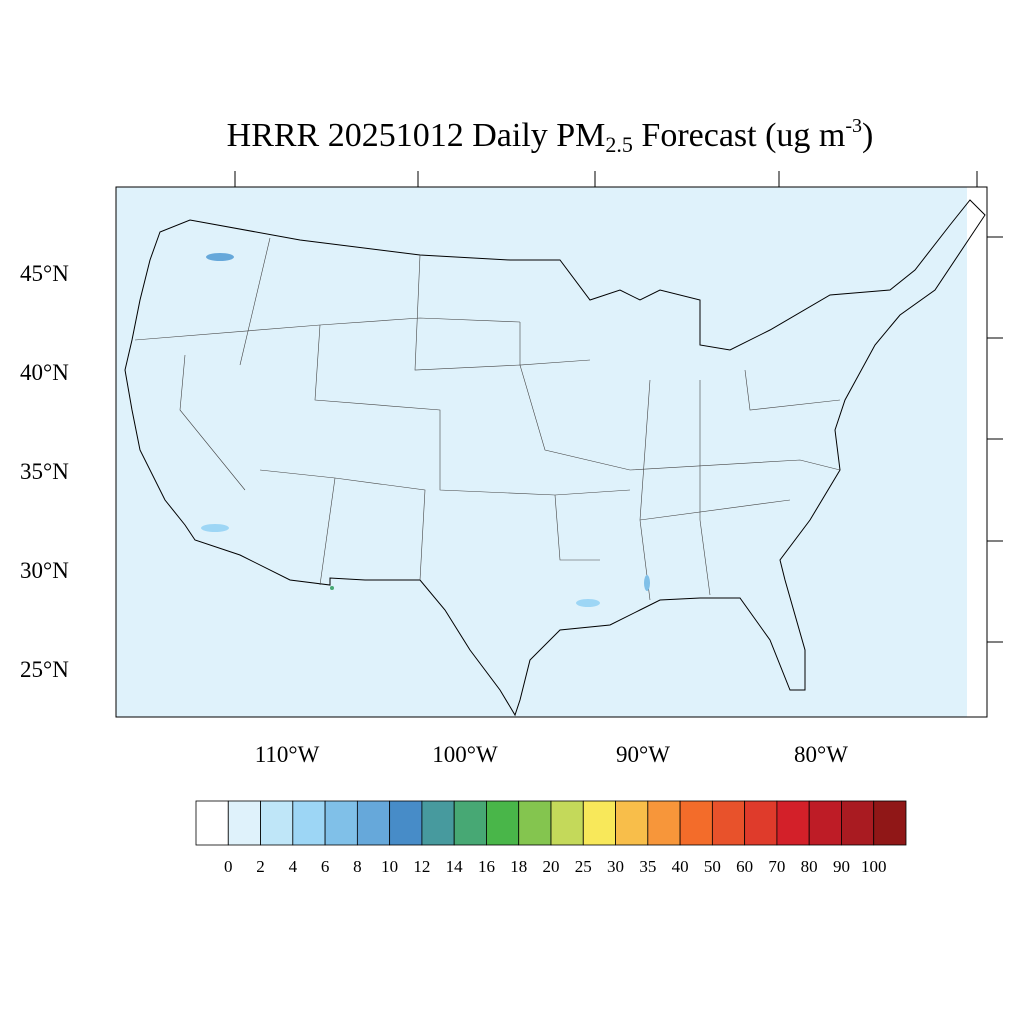 This screenshot has width=1024, height=1024. What do you see at coordinates (841, 866) in the screenshot?
I see `colorbar-label: 90` at bounding box center [841, 866].